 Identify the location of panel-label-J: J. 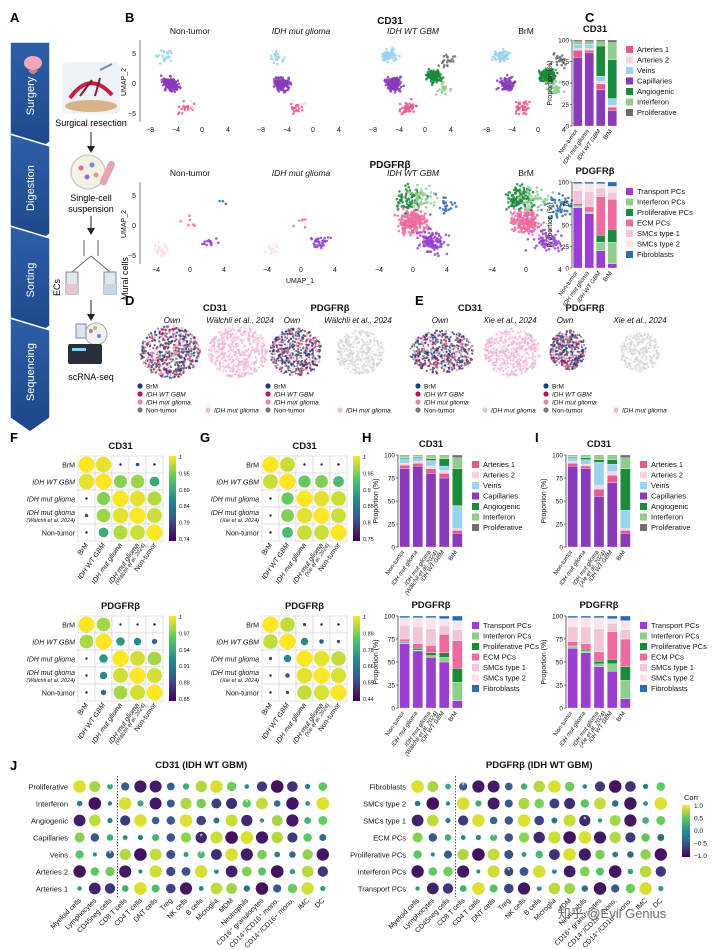
(13, 765).